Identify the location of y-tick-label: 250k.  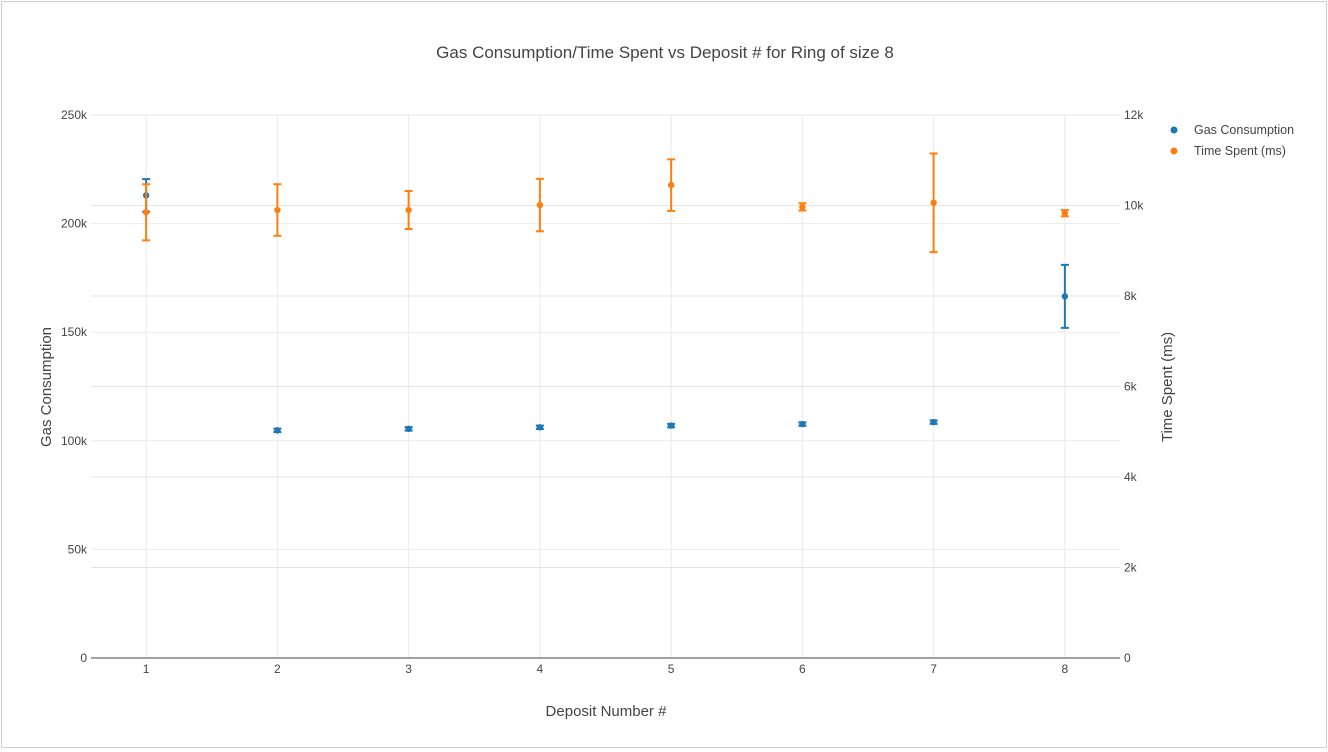
(74, 115).